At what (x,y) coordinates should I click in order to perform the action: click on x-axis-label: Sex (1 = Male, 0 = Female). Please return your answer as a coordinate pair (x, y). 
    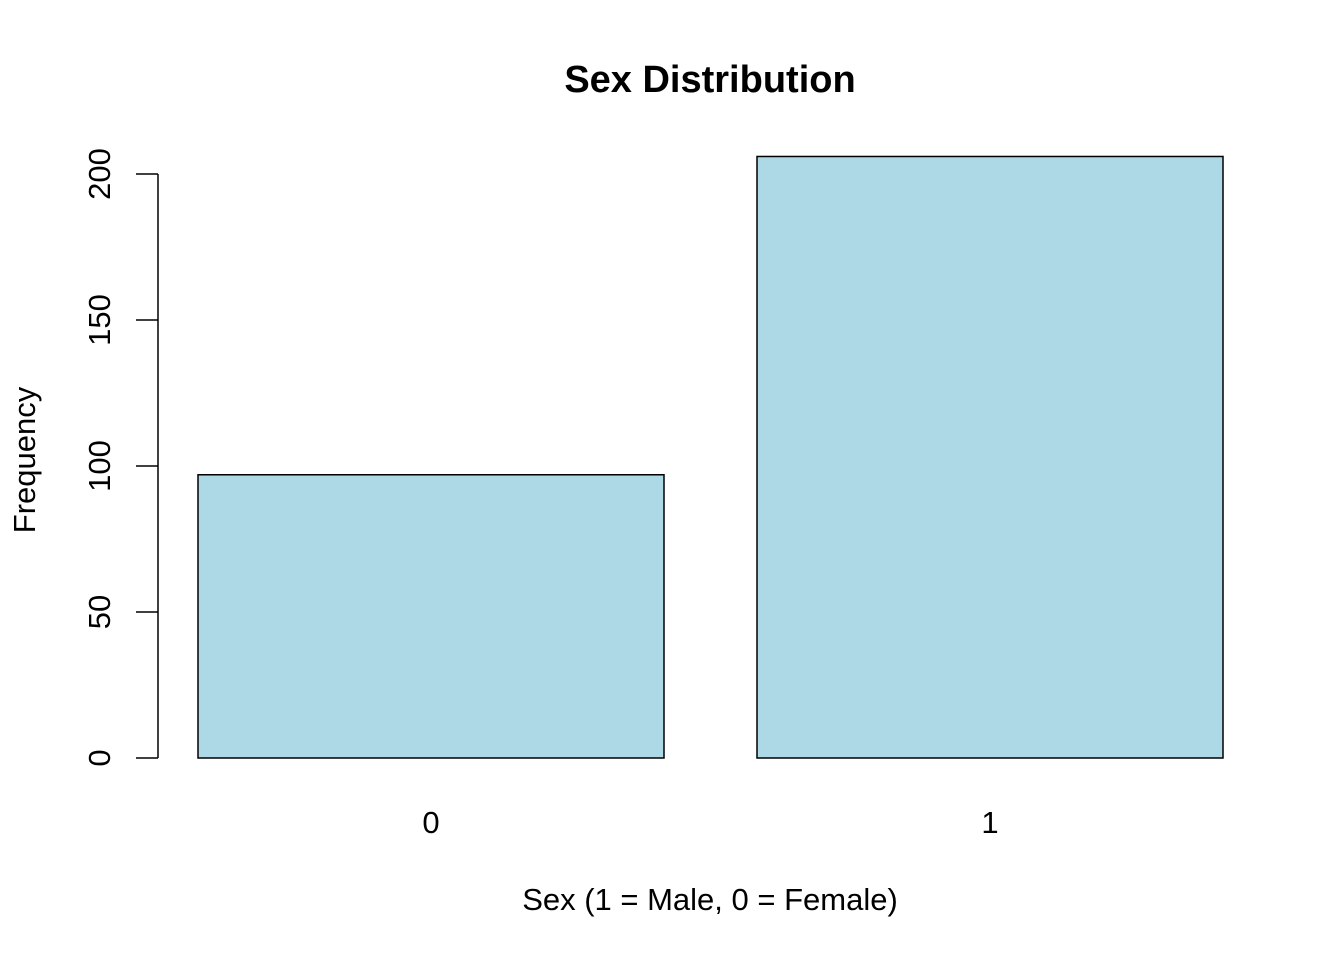
    Looking at the image, I should click on (710, 899).